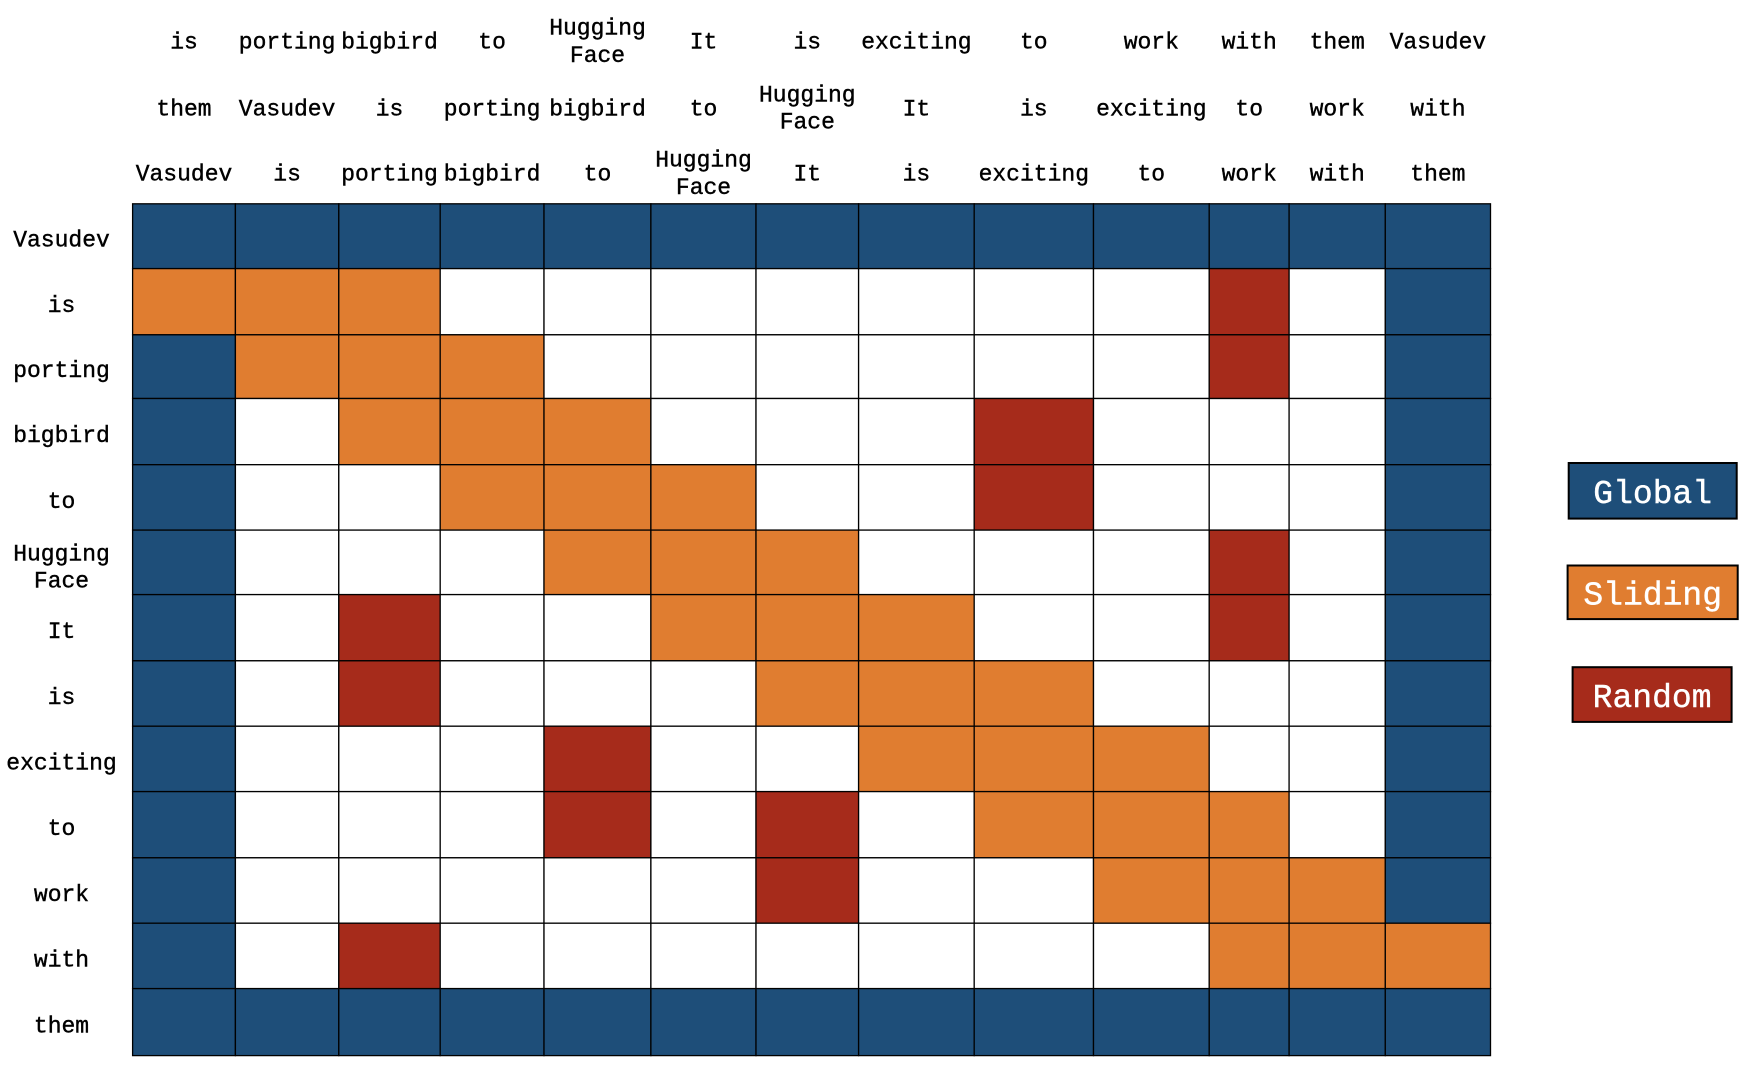 Image resolution: width=1758 pixels, height=1078 pixels. What do you see at coordinates (1652, 698) in the screenshot?
I see `svg-text: Random` at bounding box center [1652, 698].